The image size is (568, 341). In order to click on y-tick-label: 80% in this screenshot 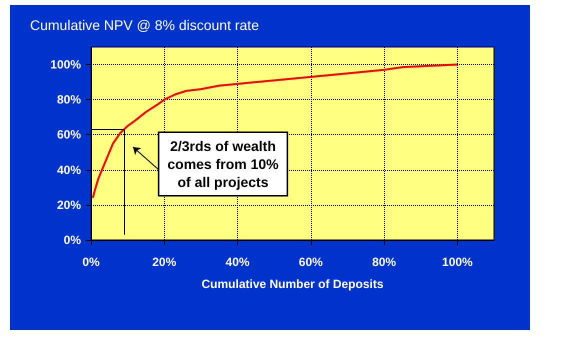, I will do `click(69, 99)`.